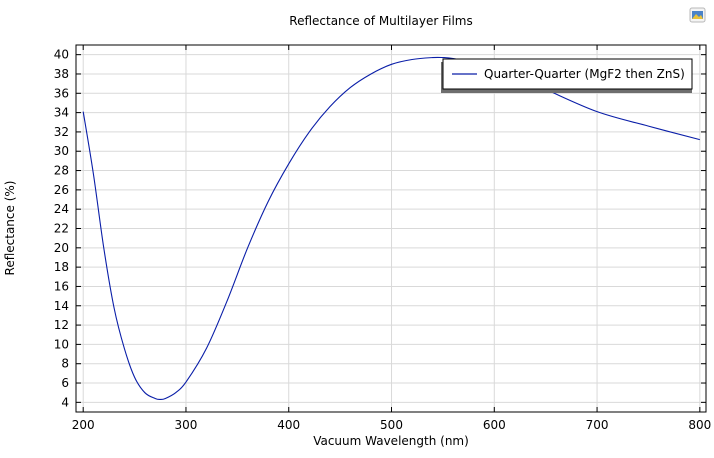 The image size is (714, 458). What do you see at coordinates (61, 344) in the screenshot?
I see `y-tick-label: 10` at bounding box center [61, 344].